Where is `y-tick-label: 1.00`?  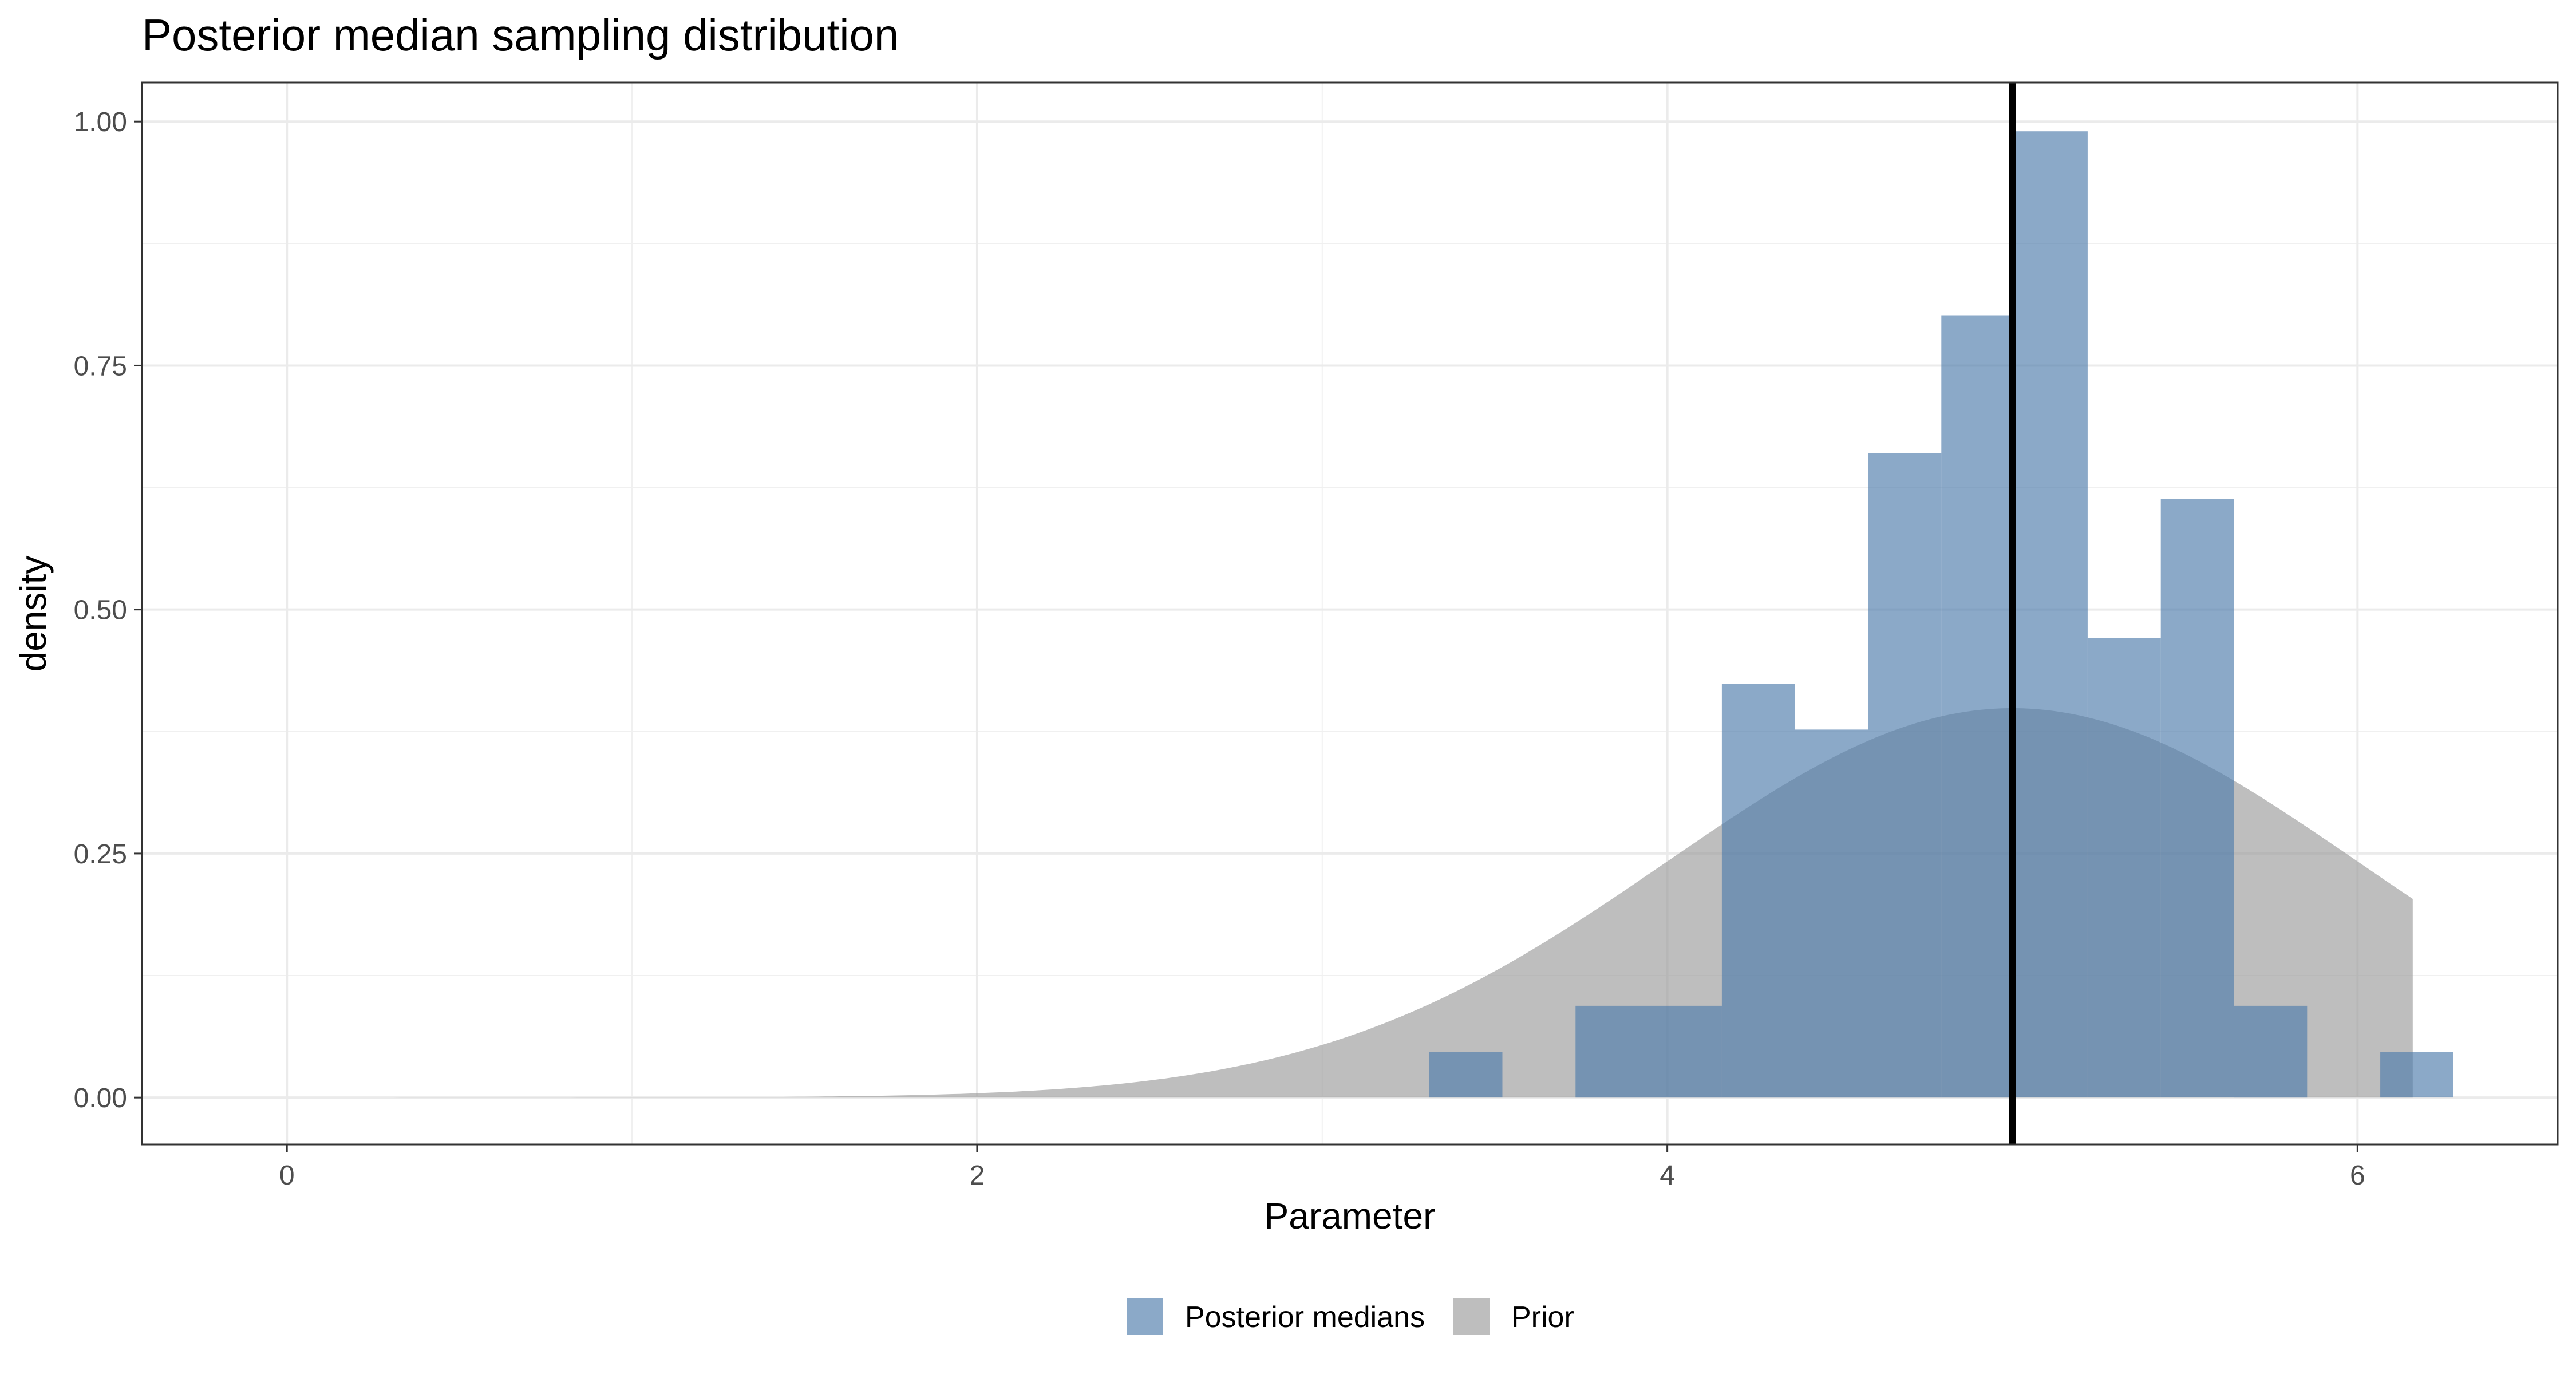
y-tick-label: 1.00 is located at coordinates (100, 122).